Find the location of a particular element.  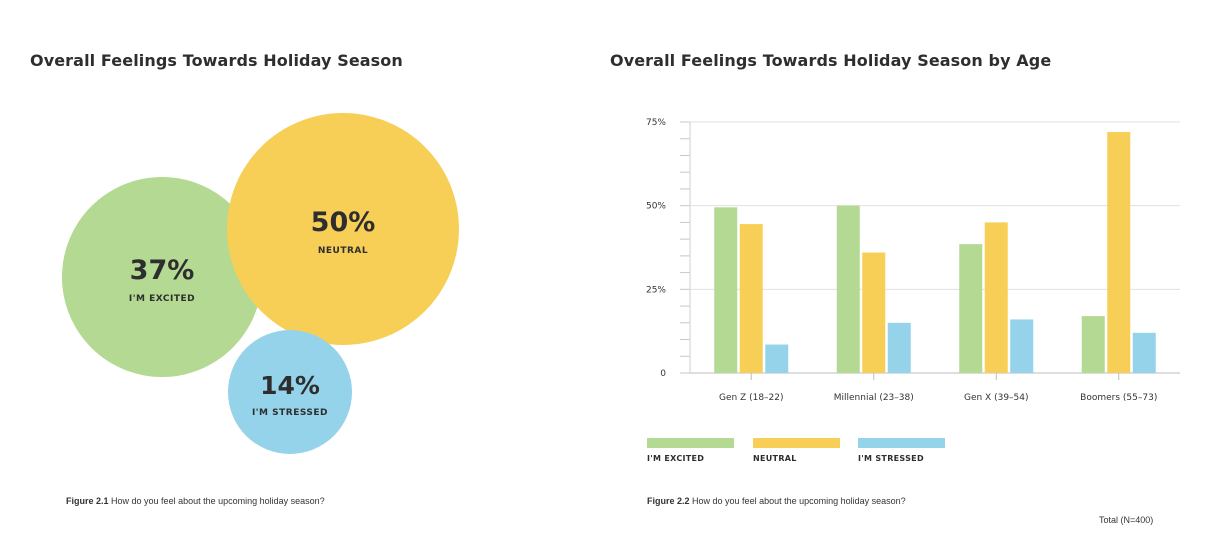

right-caption-figure-number: Figure 2.2 is located at coordinates (668, 501).